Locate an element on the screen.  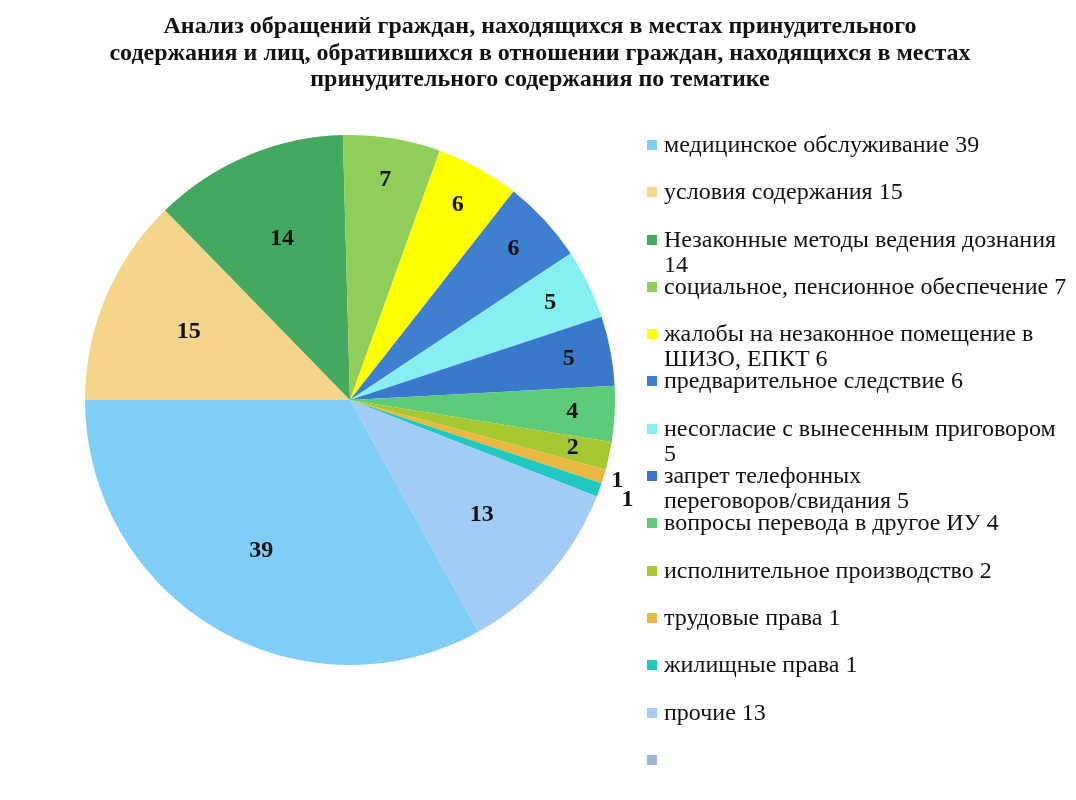
legend-label: жилищные права 1 is located at coordinates (761, 664).